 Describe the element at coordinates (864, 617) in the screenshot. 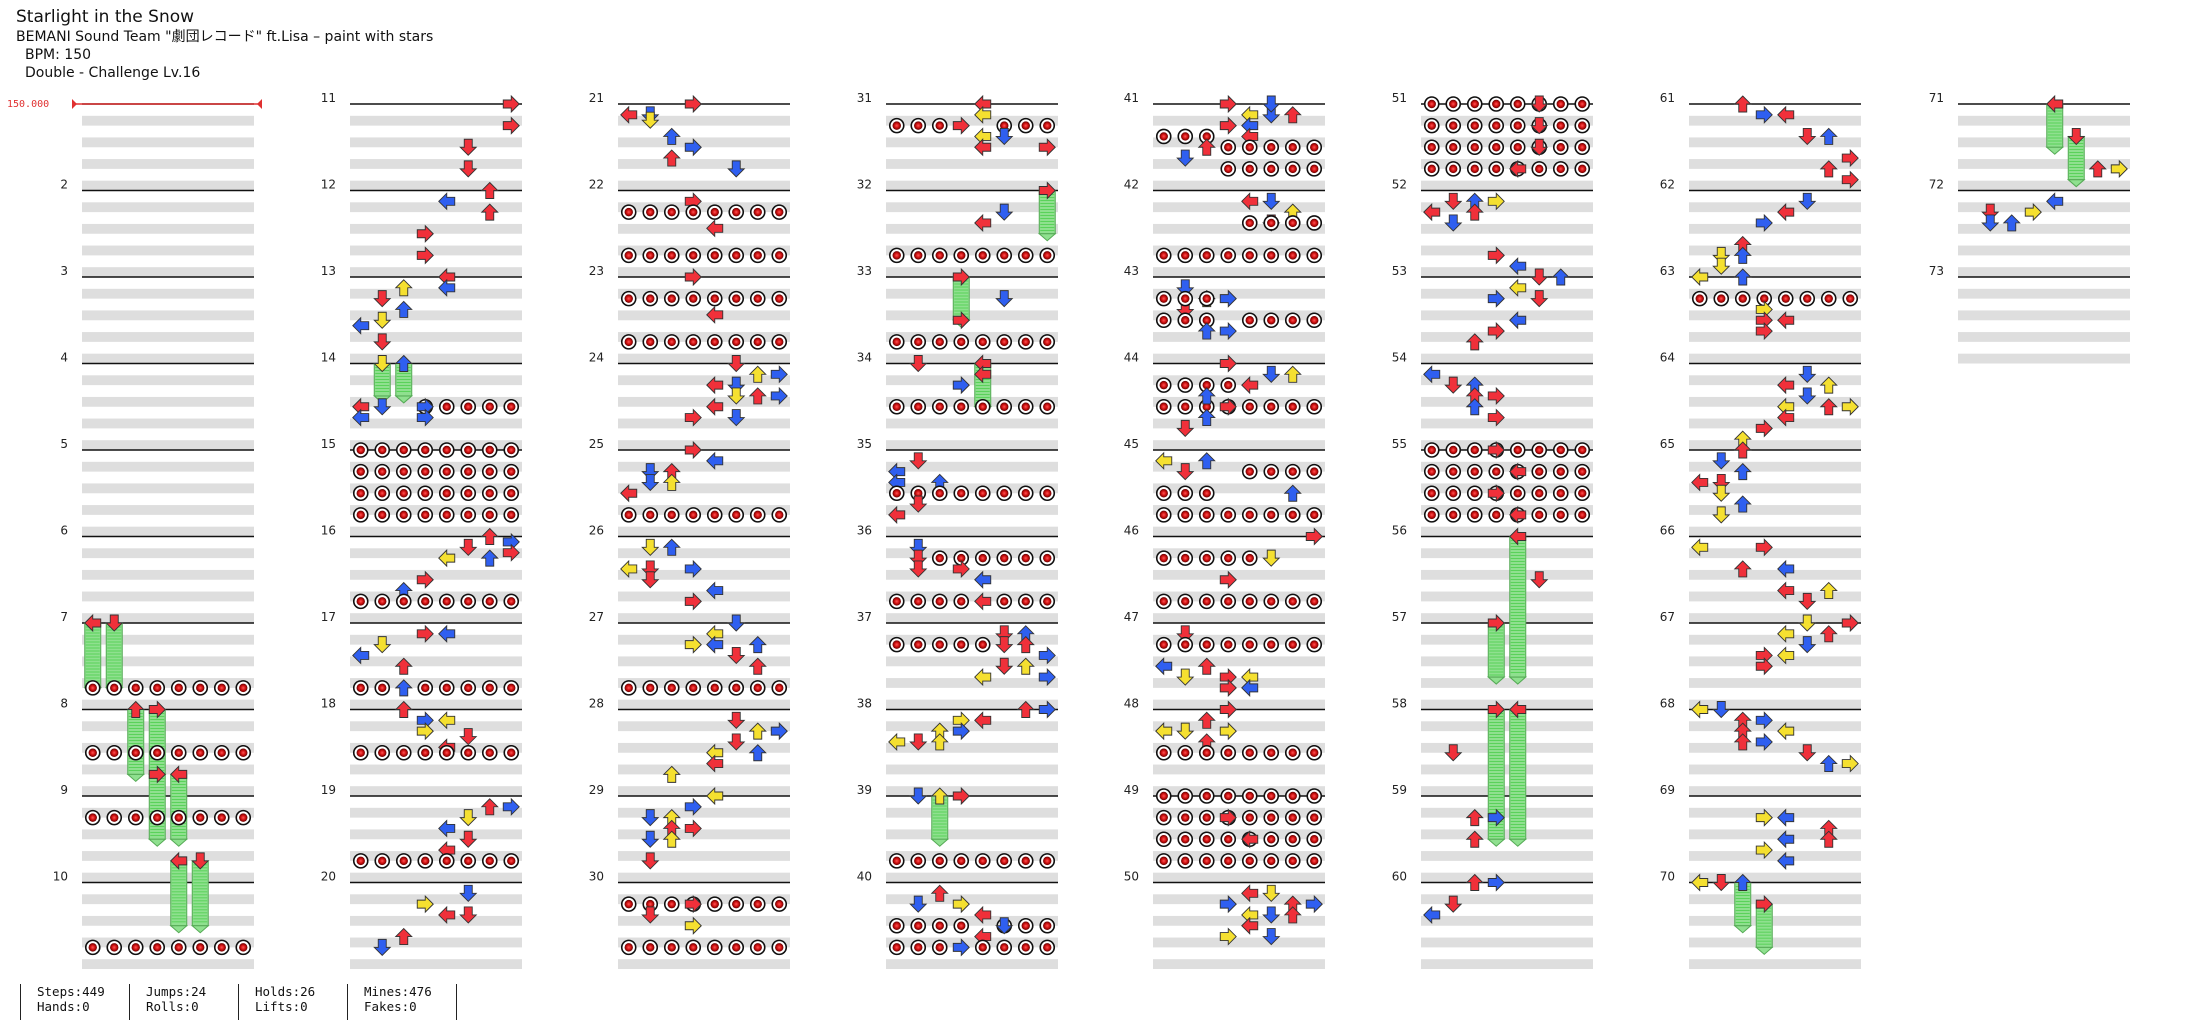

I see `measure-number: 37` at that location.